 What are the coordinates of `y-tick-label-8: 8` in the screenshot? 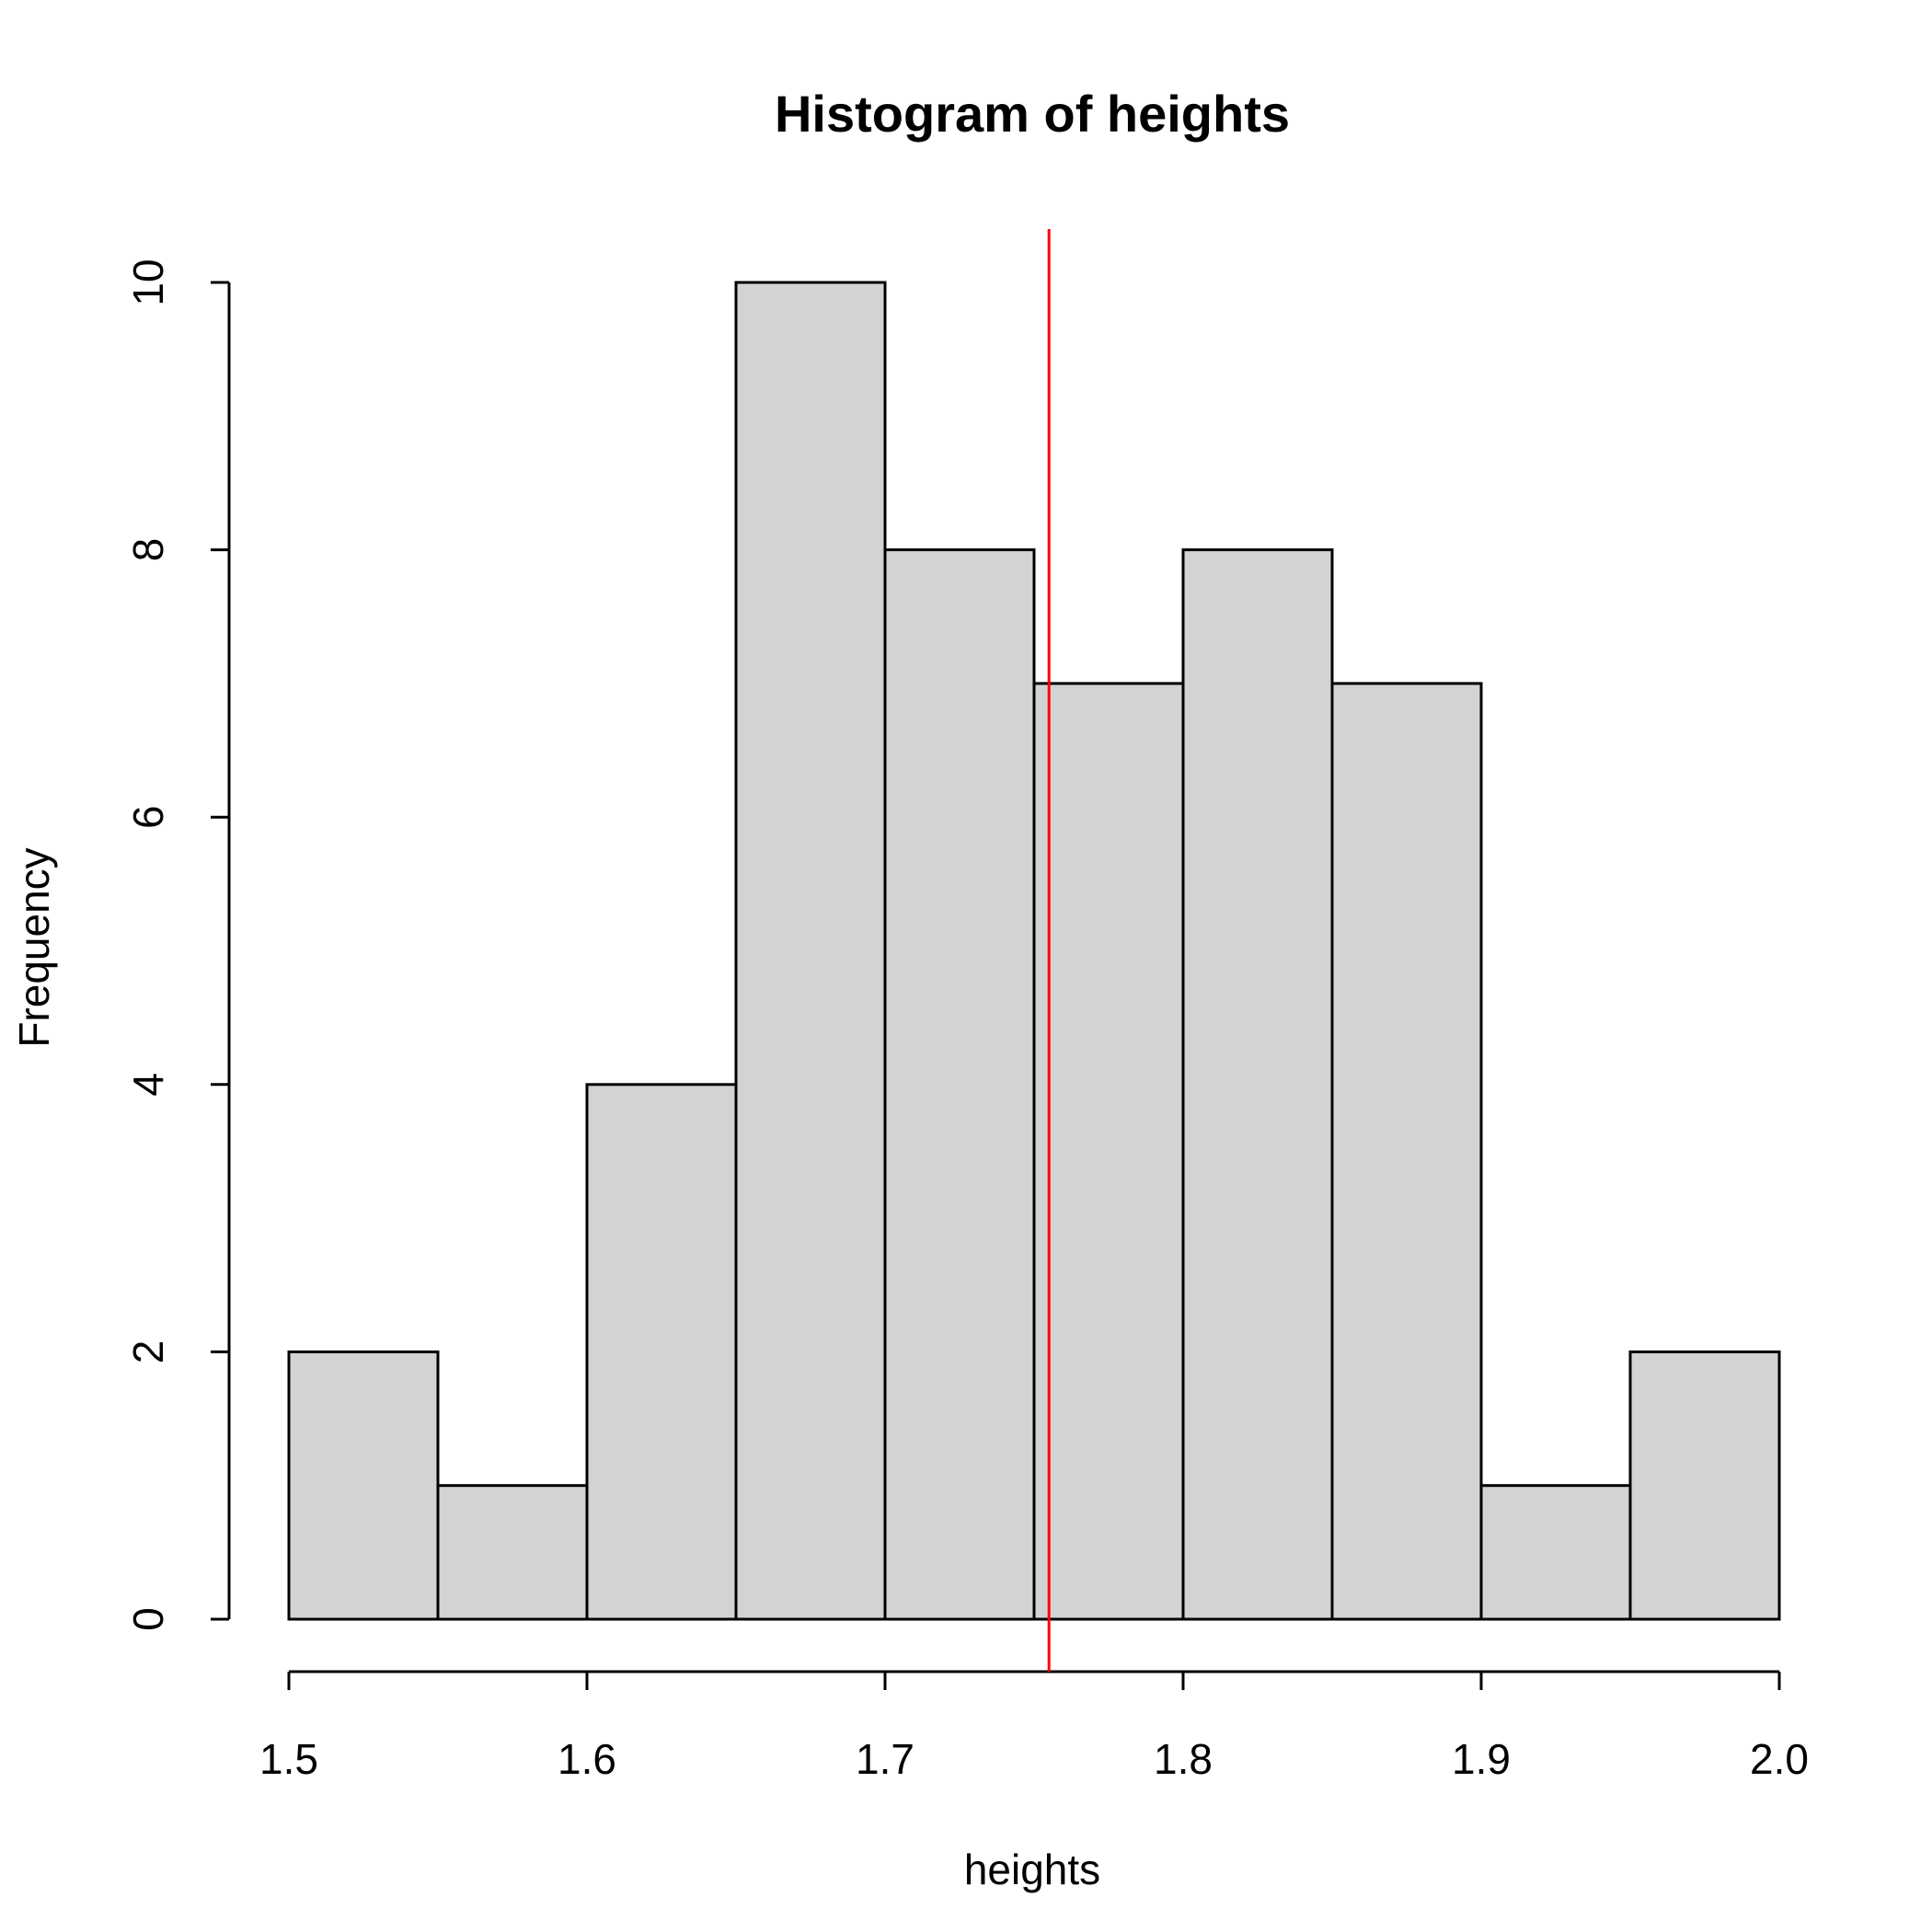 It's located at (148, 550).